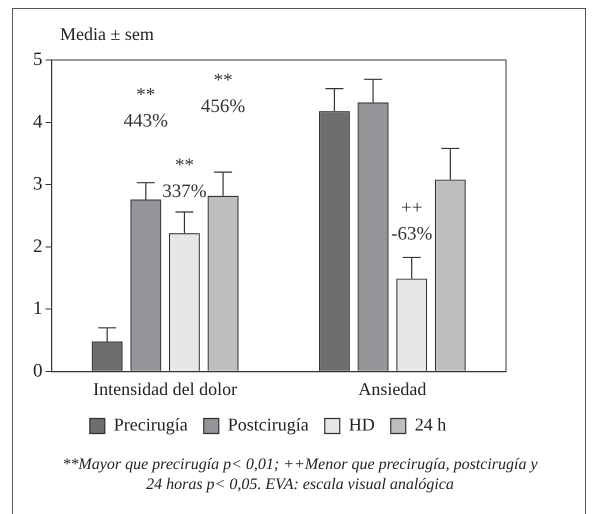  Describe the element at coordinates (37, 371) in the screenshot. I see `y-tick-label: 0` at that location.